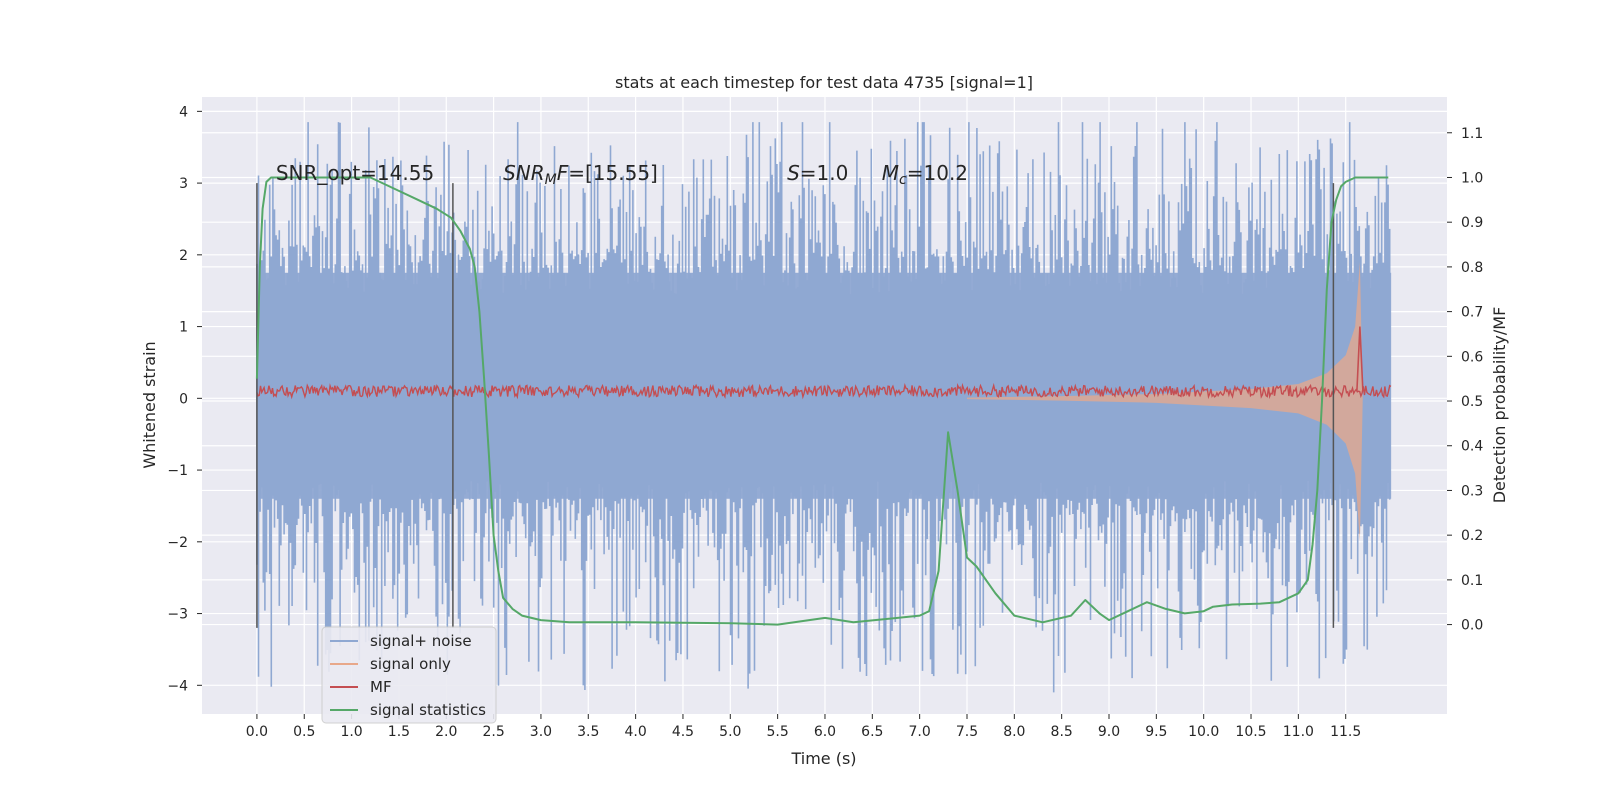  What do you see at coordinates (410, 664) in the screenshot?
I see `legend-label: signal only` at bounding box center [410, 664].